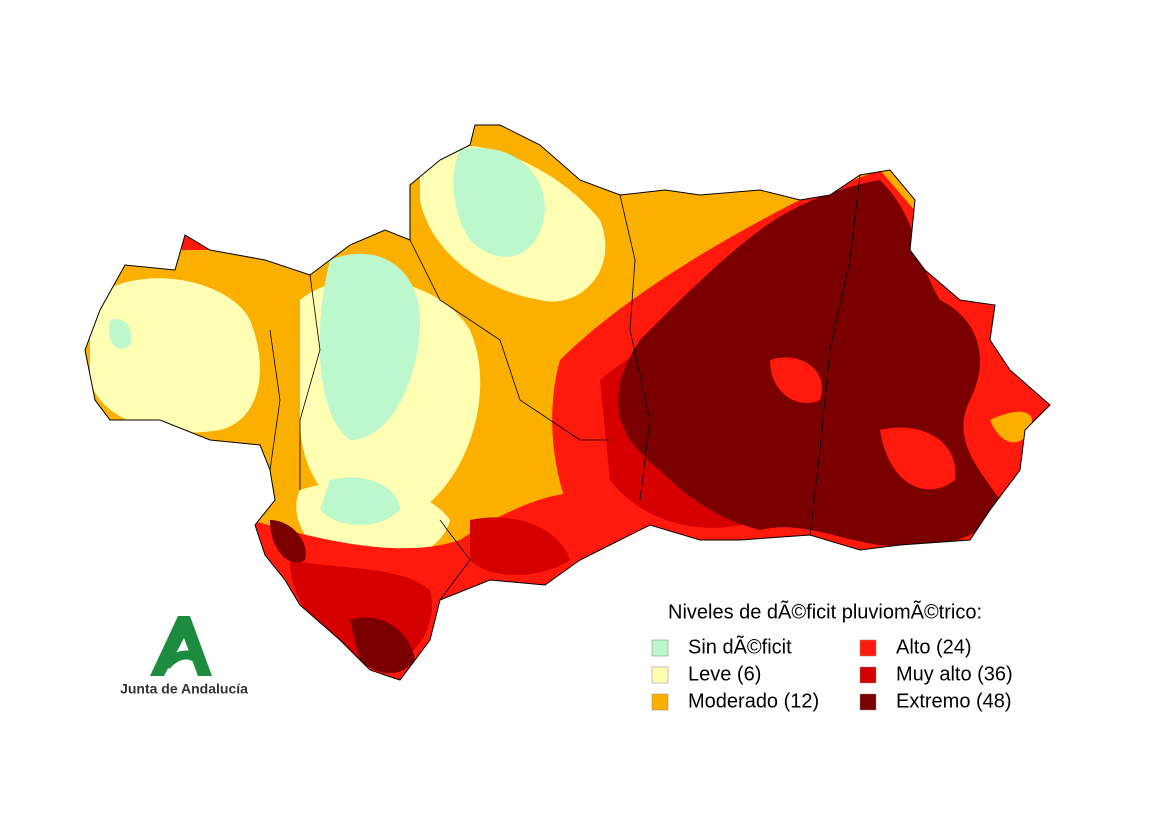 The width and height of the screenshot is (1169, 826). What do you see at coordinates (184, 689) in the screenshot?
I see `logo-text: Junta de Andalucía` at bounding box center [184, 689].